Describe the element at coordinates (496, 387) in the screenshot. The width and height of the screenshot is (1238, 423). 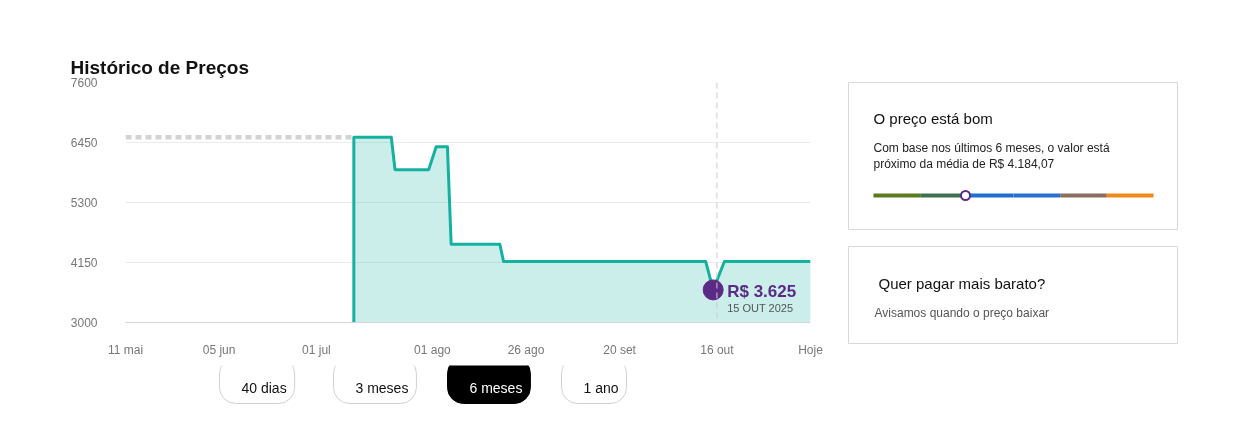
I see `text: 6 meses` at that location.